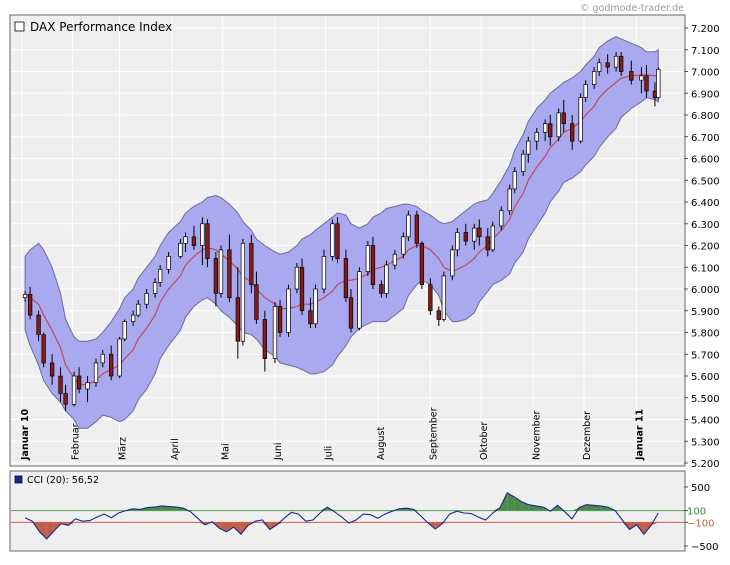  What do you see at coordinates (341, 516) in the screenshot?
I see `cci-line` at bounding box center [341, 516].